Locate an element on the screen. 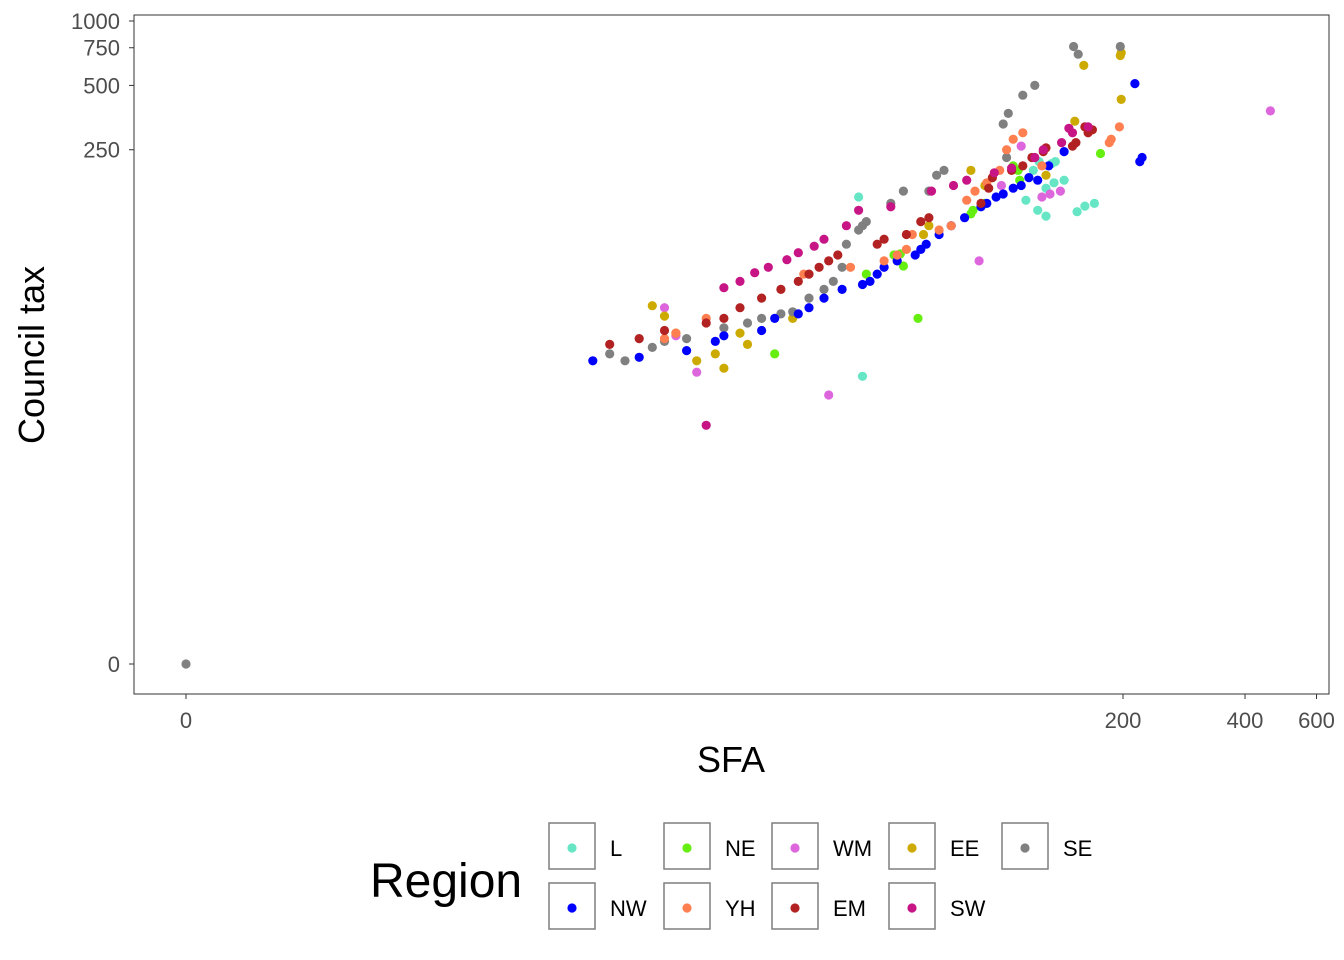 This screenshot has height=960, width=1344. legend-label: EM is located at coordinates (849, 908).